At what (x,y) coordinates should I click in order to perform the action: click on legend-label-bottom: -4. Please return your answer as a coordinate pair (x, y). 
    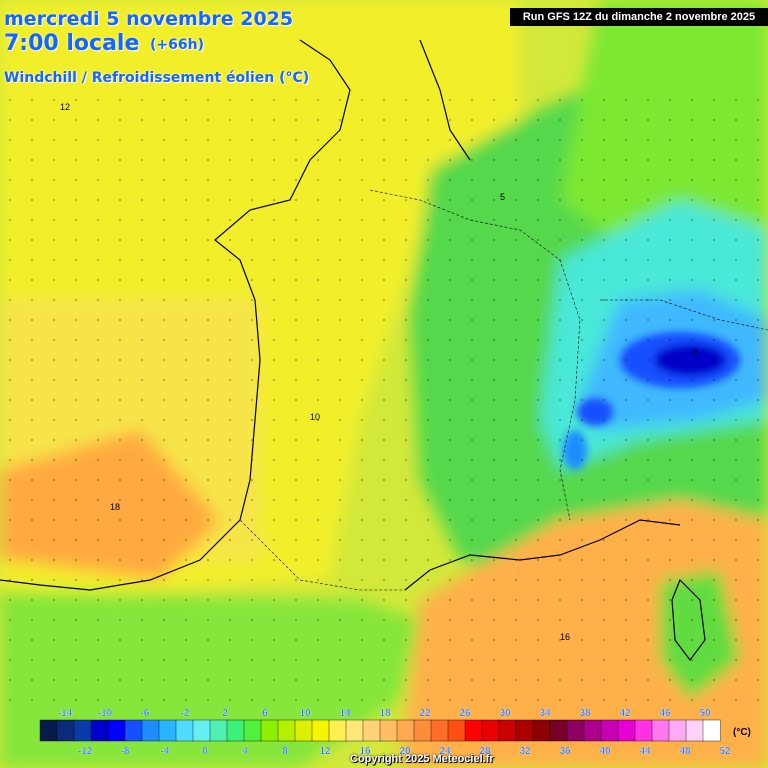
    Looking at the image, I should click on (165, 751).